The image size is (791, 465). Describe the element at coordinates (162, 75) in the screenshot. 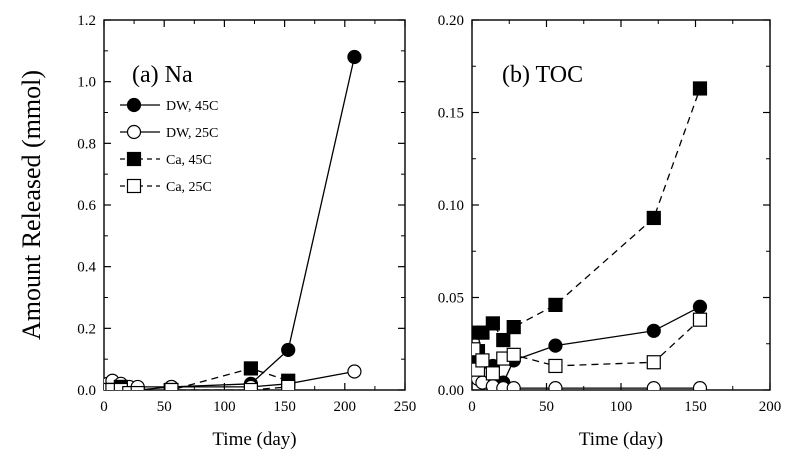

I see `panel-label: (a) Na` at that location.